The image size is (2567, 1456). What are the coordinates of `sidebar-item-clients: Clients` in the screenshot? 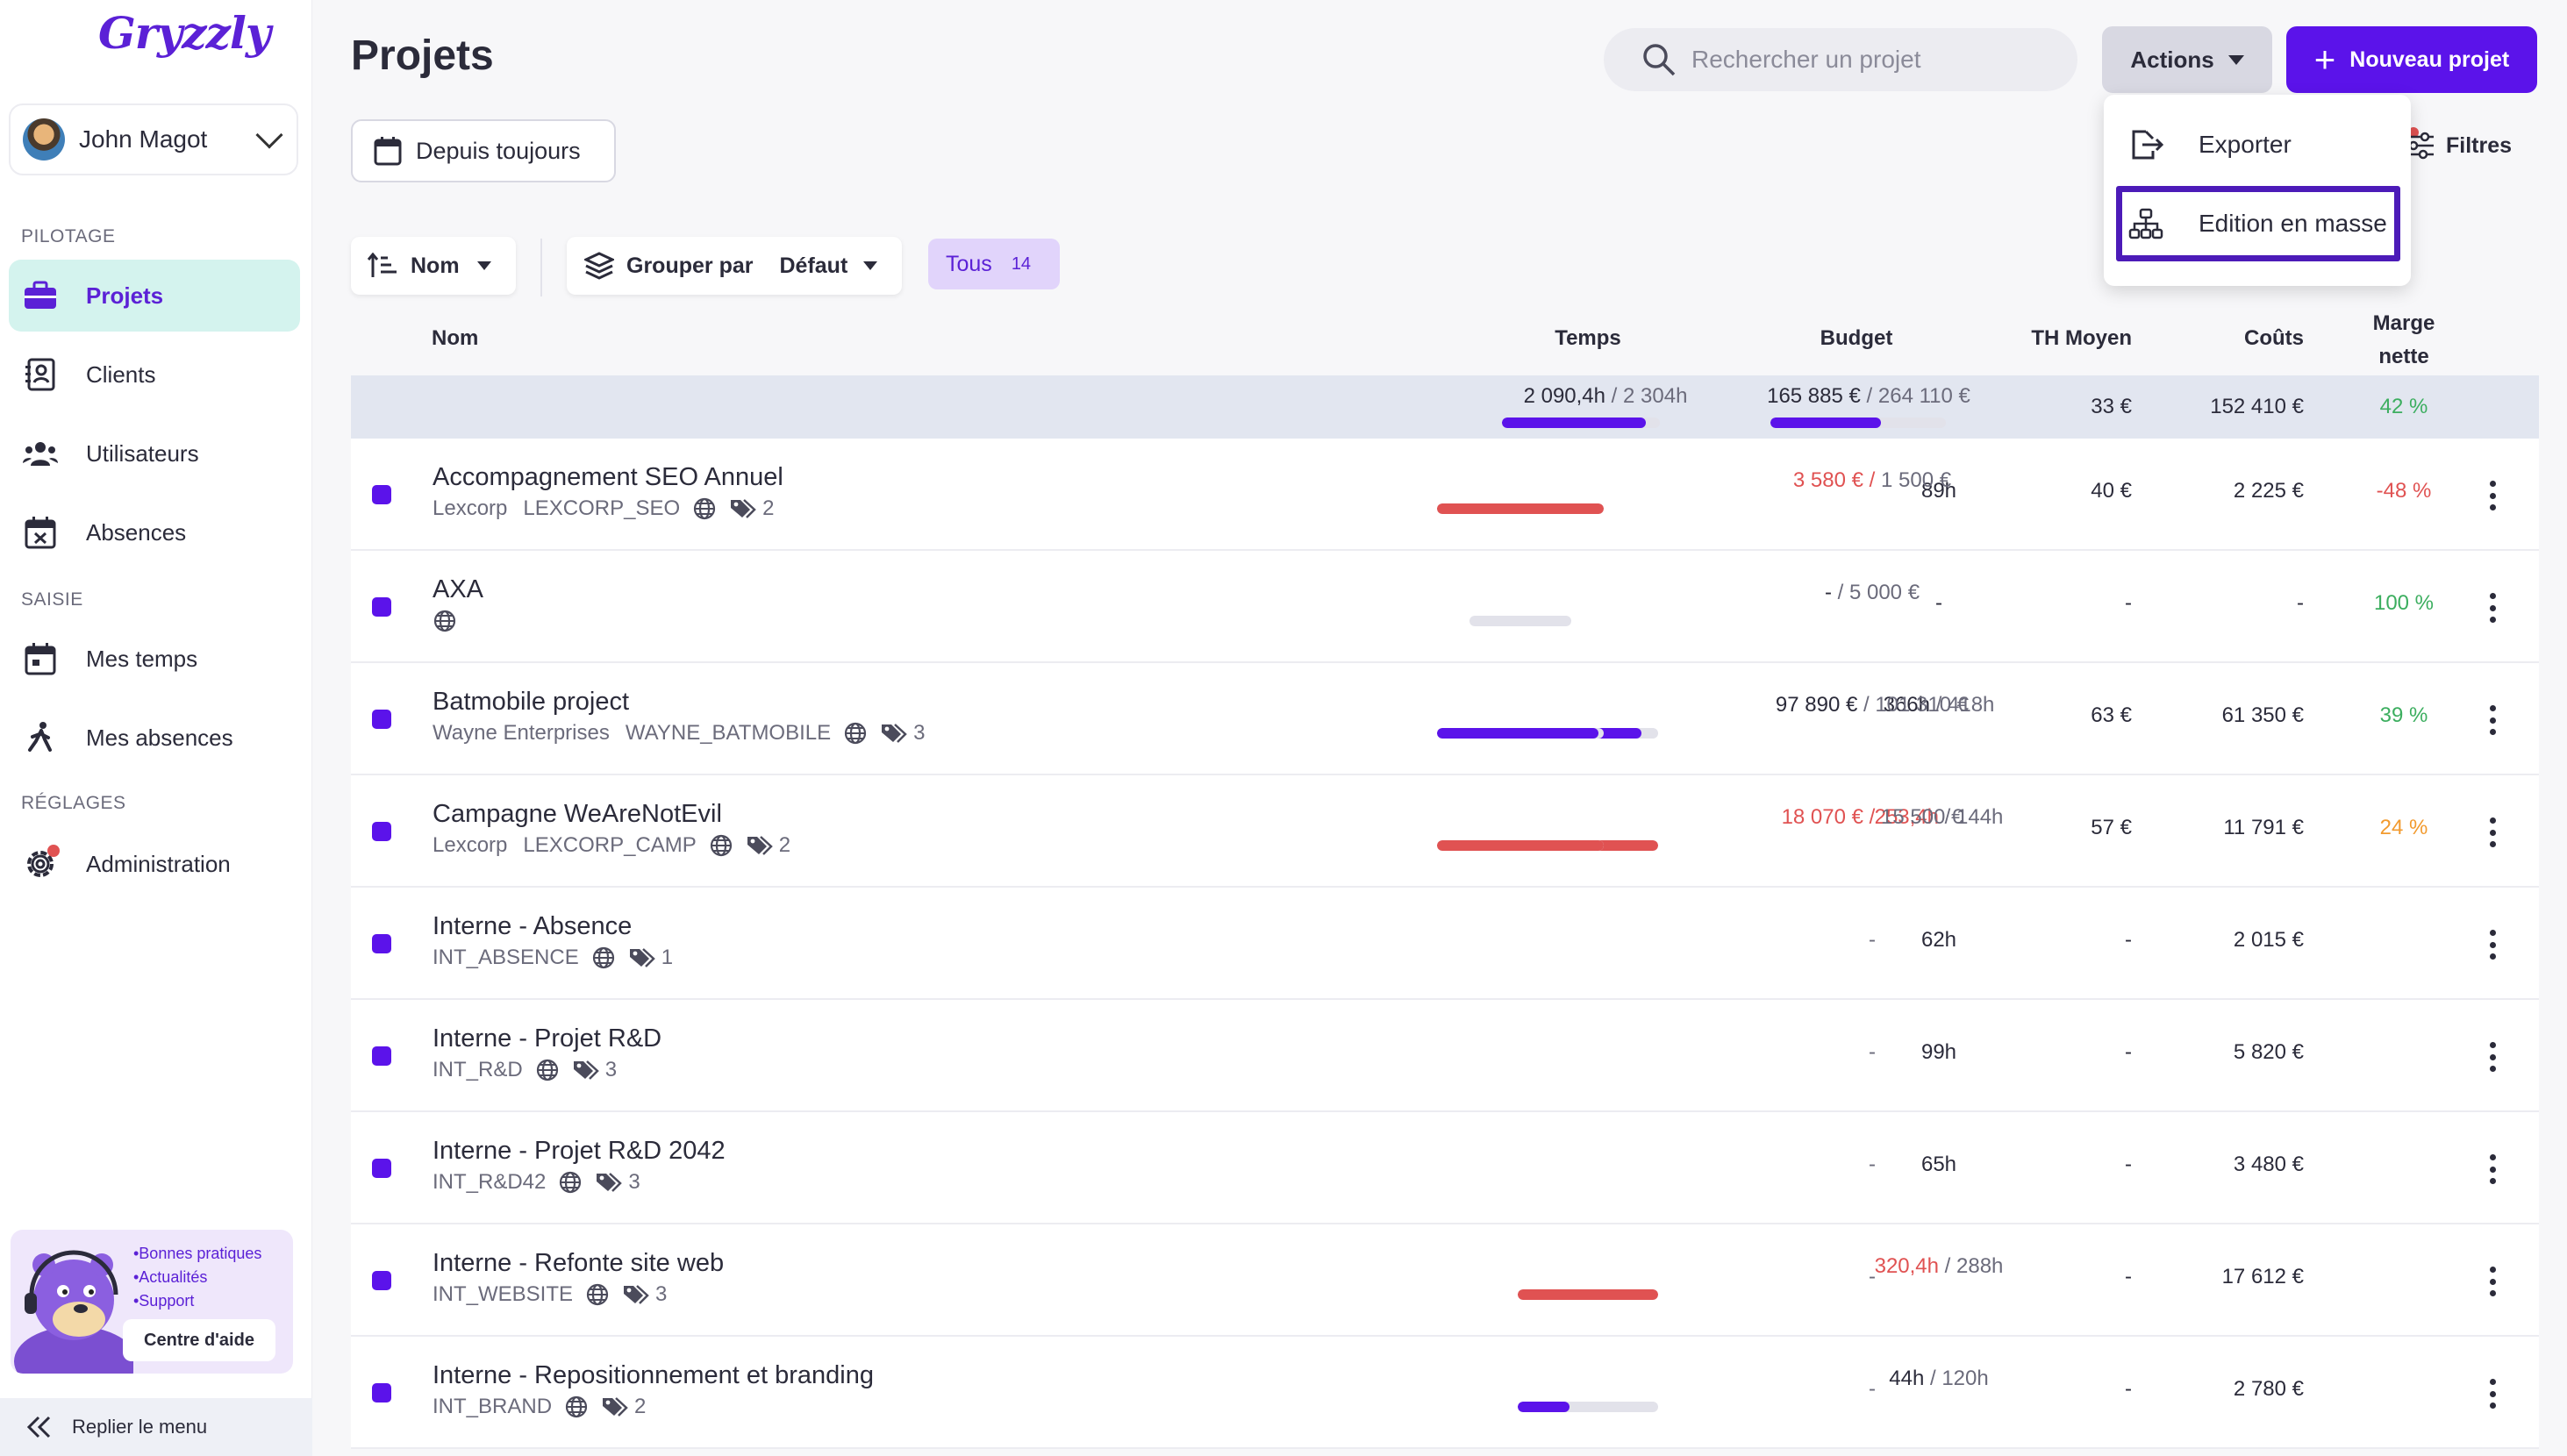 It's located at (154, 374).